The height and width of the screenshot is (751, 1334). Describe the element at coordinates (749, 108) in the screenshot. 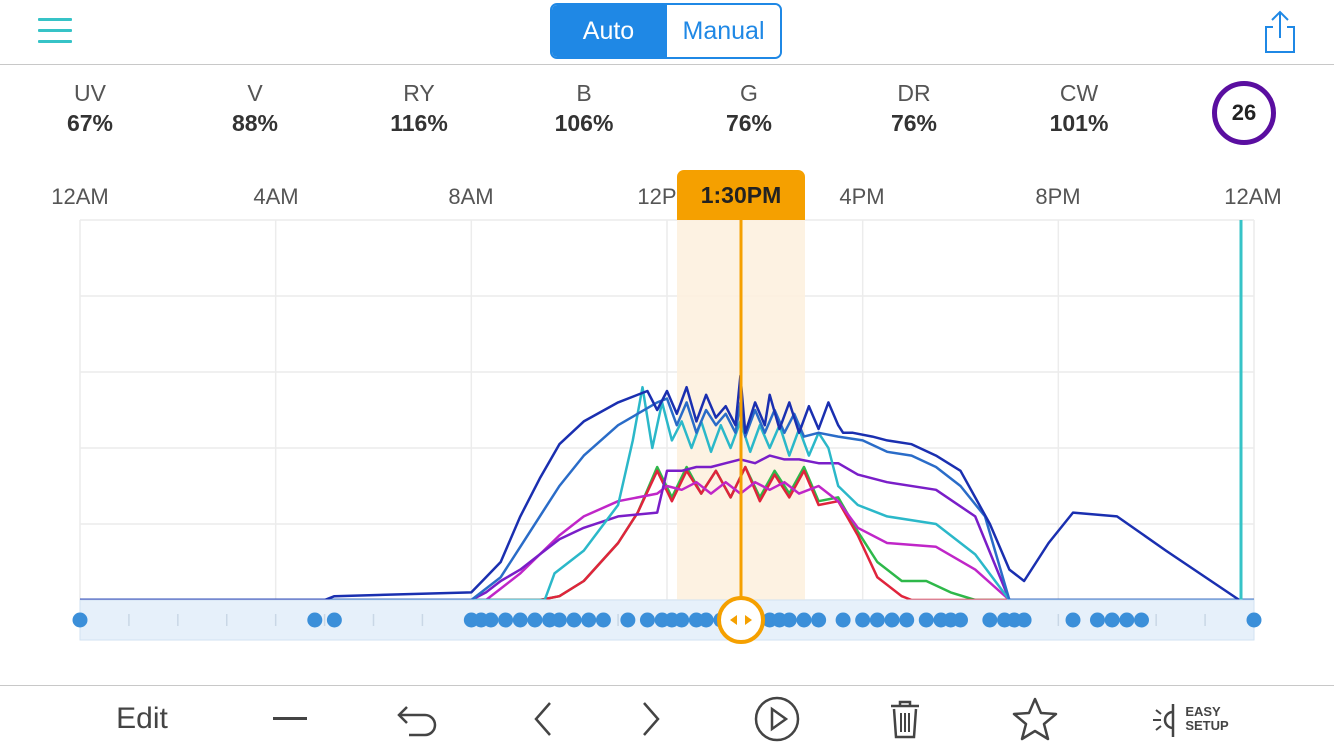

I see `channel-g: G 76%` at that location.